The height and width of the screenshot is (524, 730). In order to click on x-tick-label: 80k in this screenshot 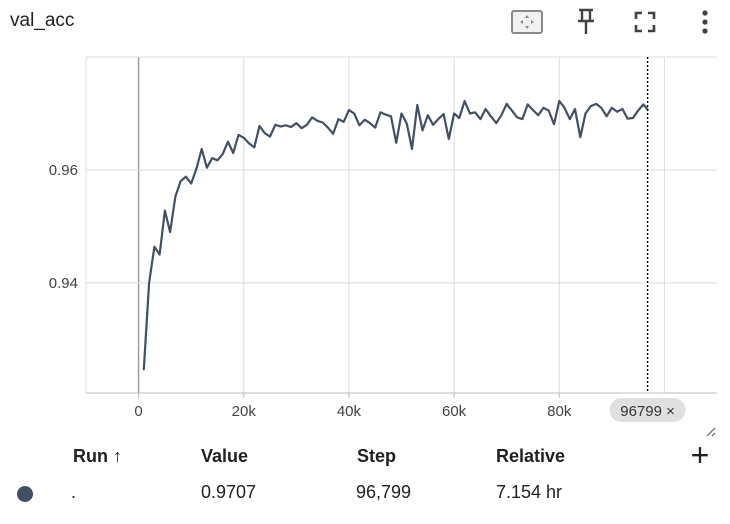, I will do `click(559, 411)`.